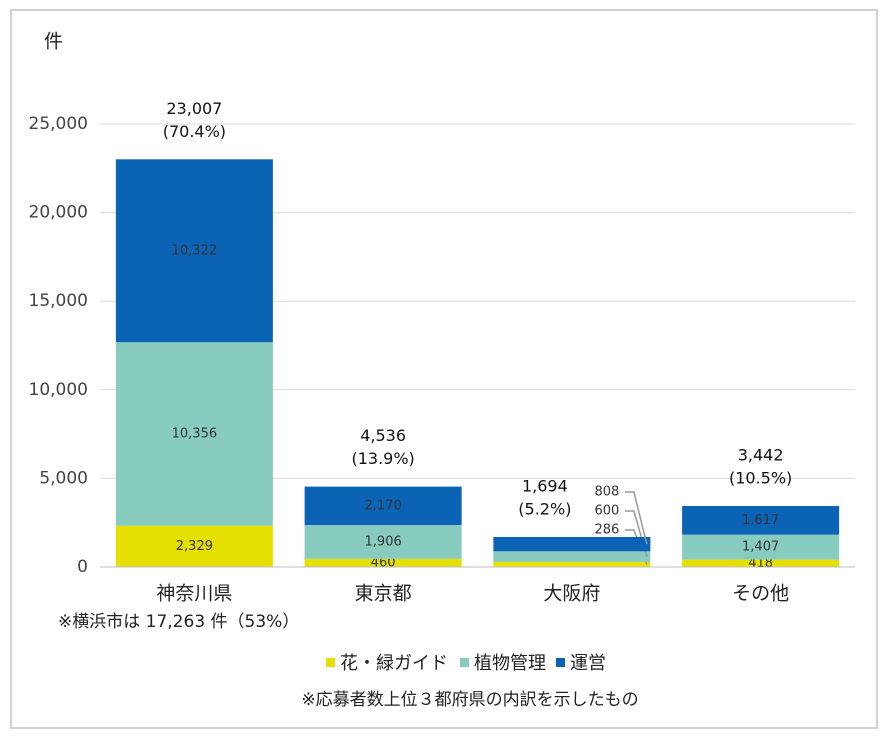  I want to click on leader-line, so click(636, 518).